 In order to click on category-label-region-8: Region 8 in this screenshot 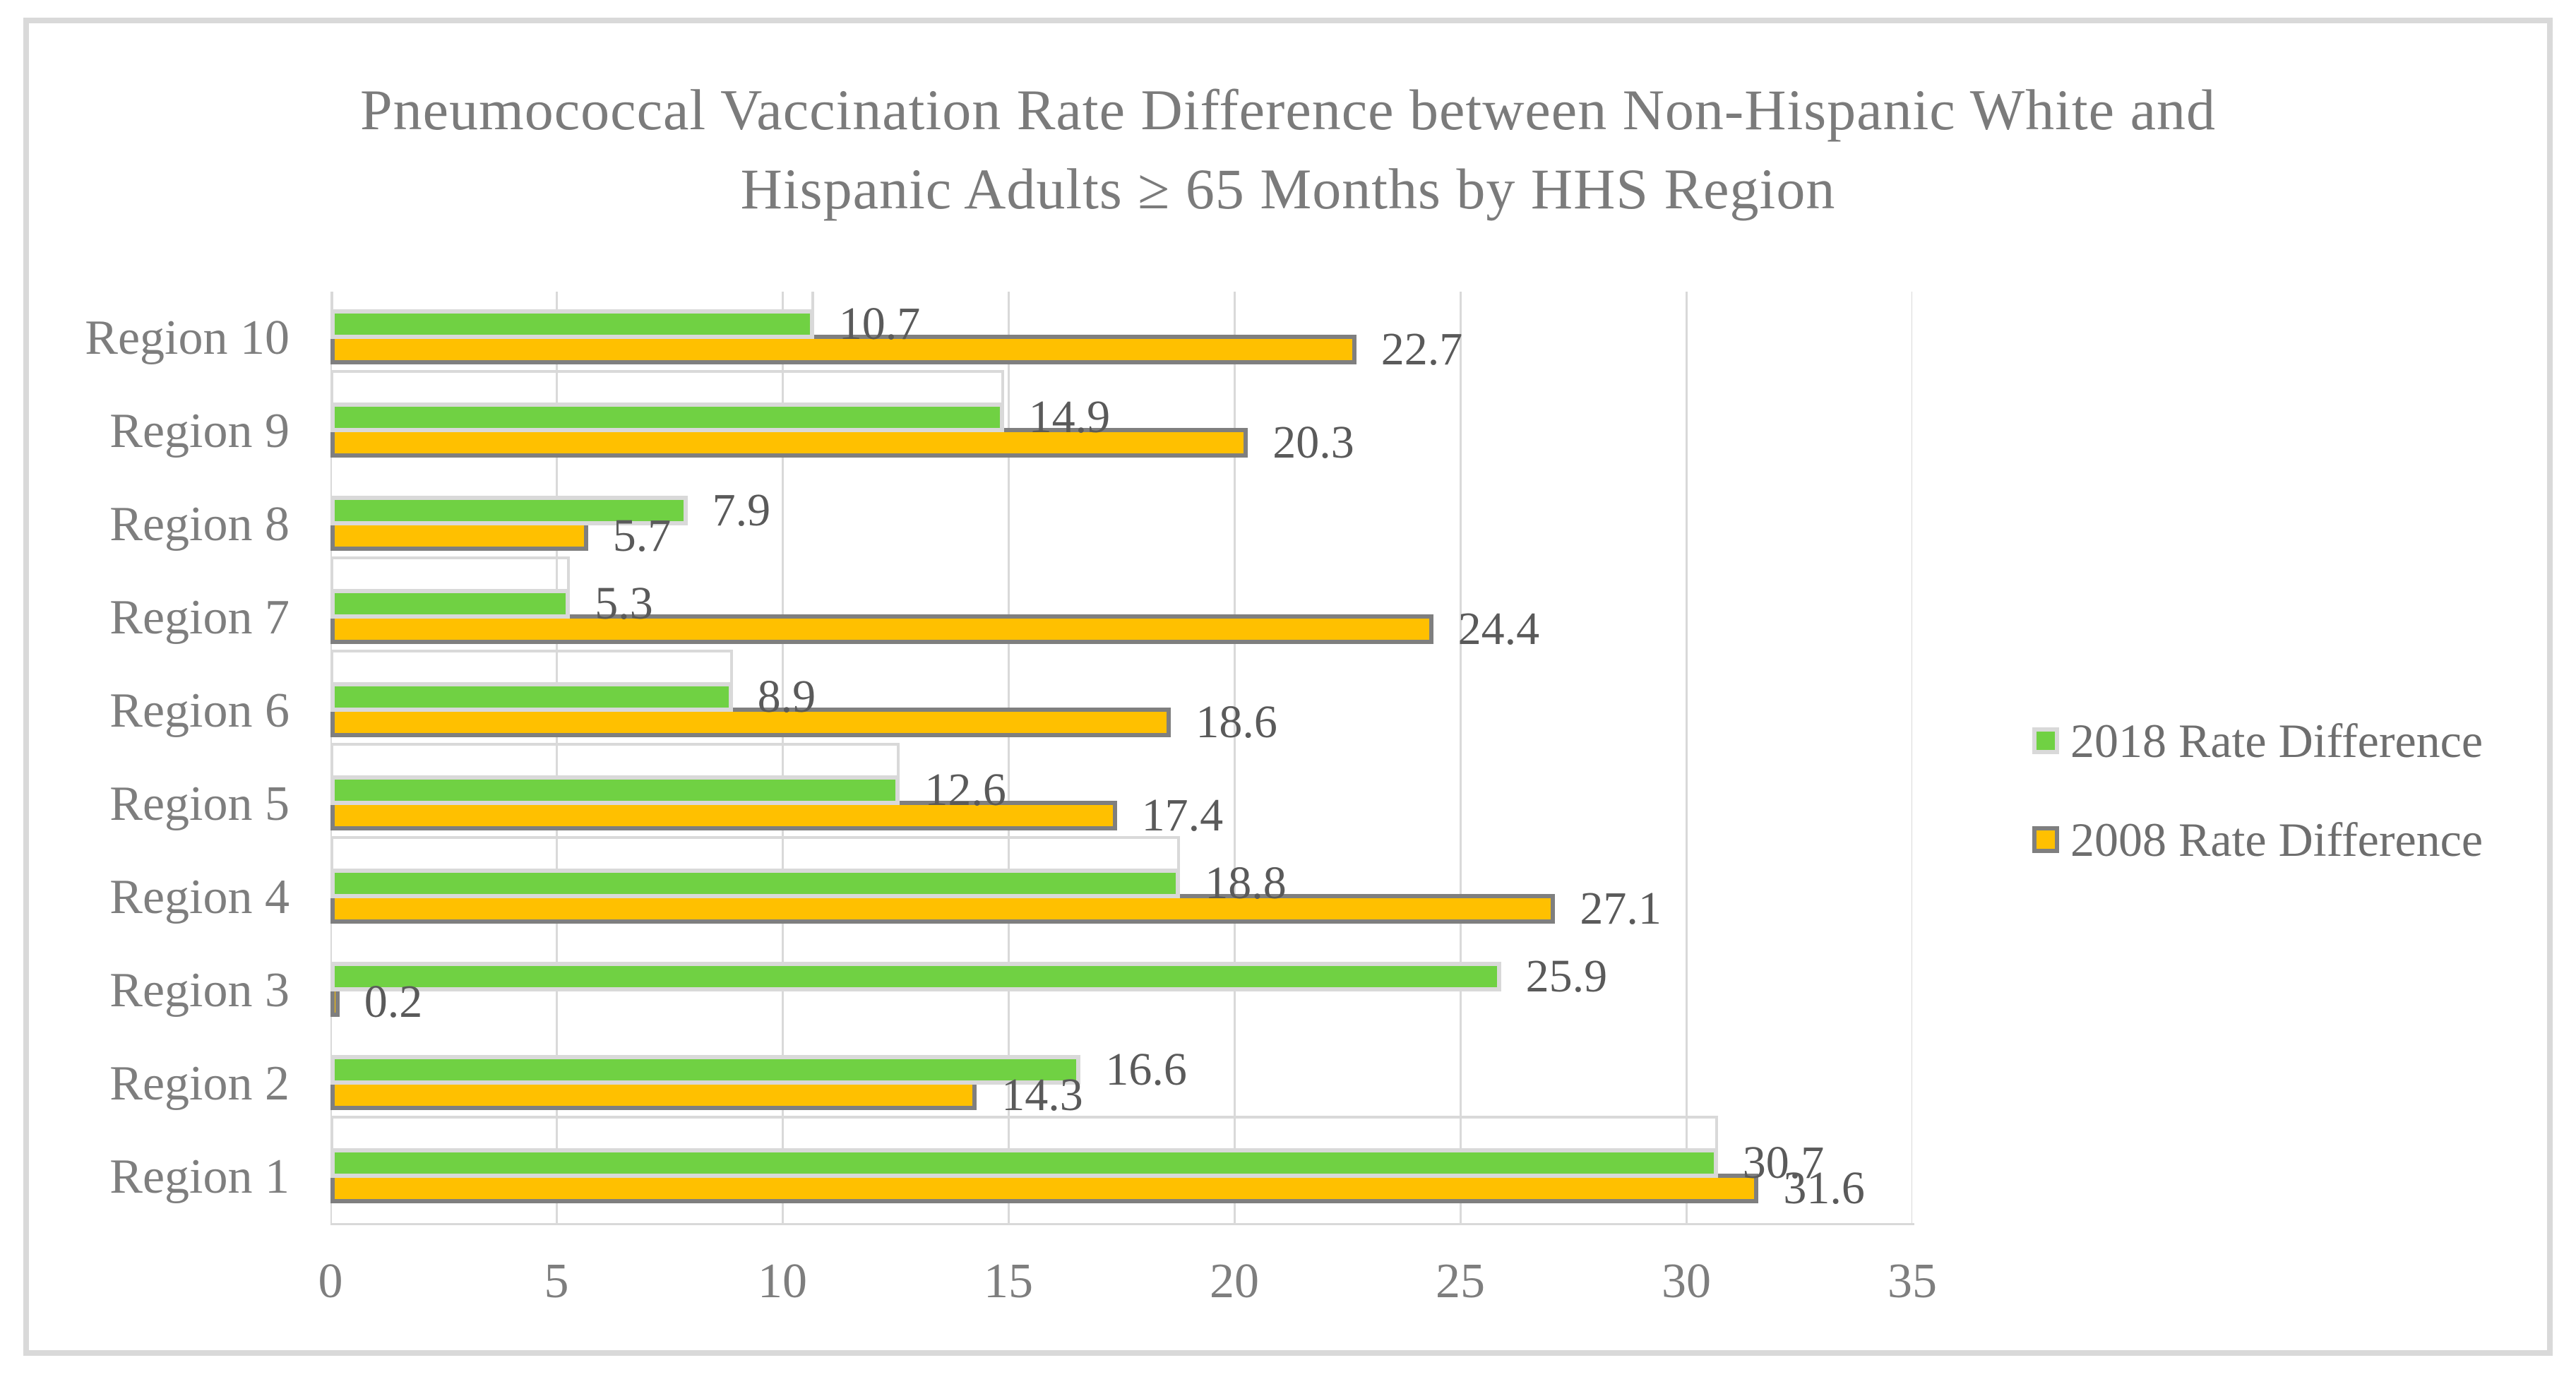, I will do `click(199, 524)`.